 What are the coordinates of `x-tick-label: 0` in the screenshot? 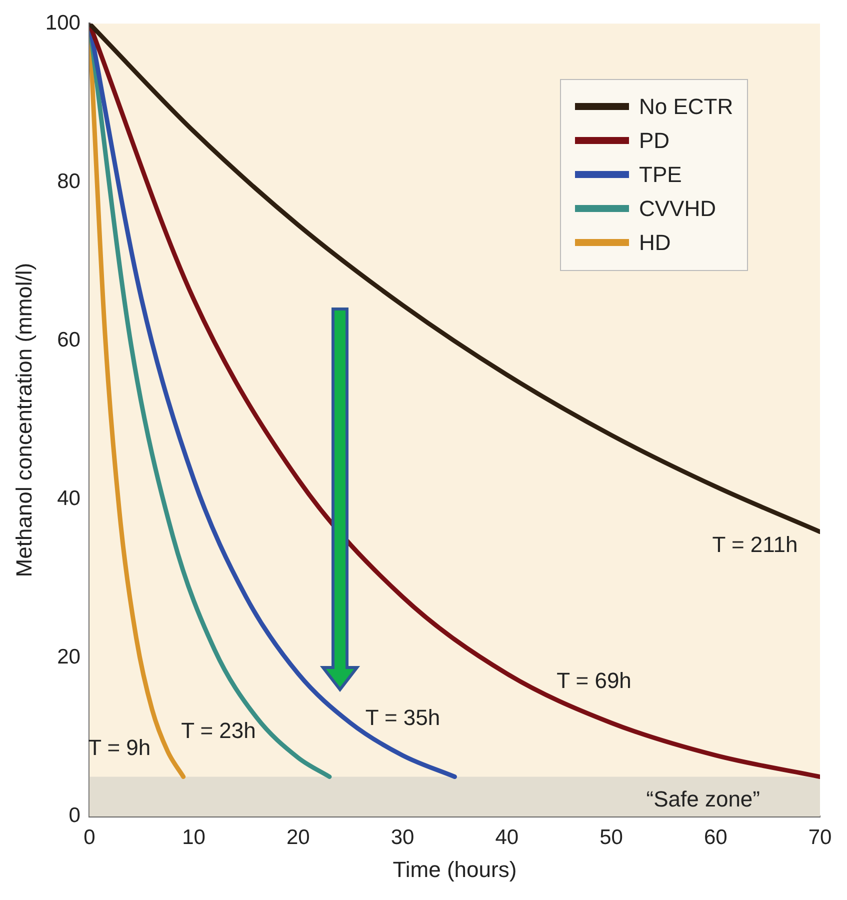 It's located at (90, 837).